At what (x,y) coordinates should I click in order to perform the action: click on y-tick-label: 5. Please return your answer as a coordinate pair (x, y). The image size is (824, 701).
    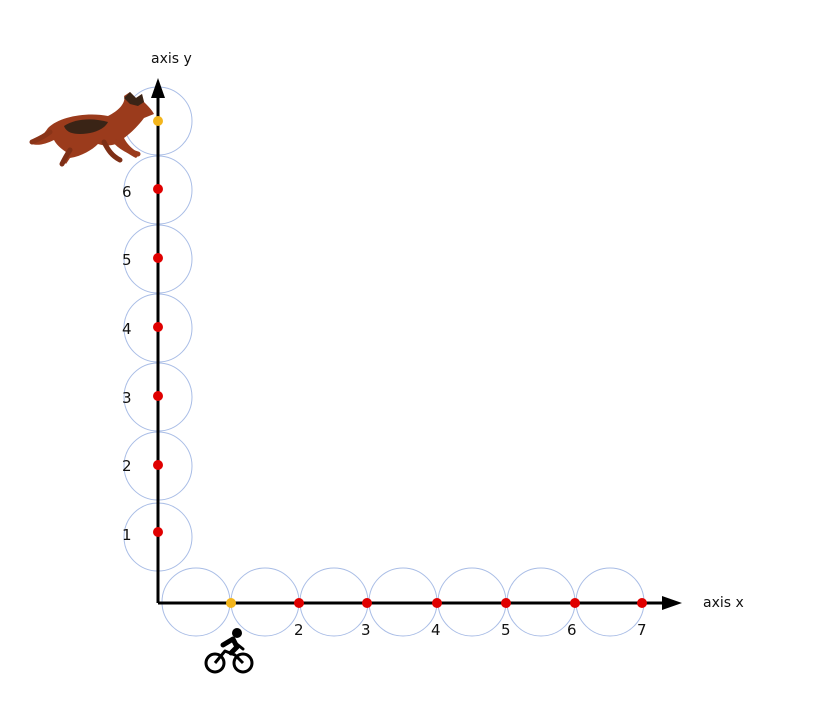
    Looking at the image, I should click on (127, 260).